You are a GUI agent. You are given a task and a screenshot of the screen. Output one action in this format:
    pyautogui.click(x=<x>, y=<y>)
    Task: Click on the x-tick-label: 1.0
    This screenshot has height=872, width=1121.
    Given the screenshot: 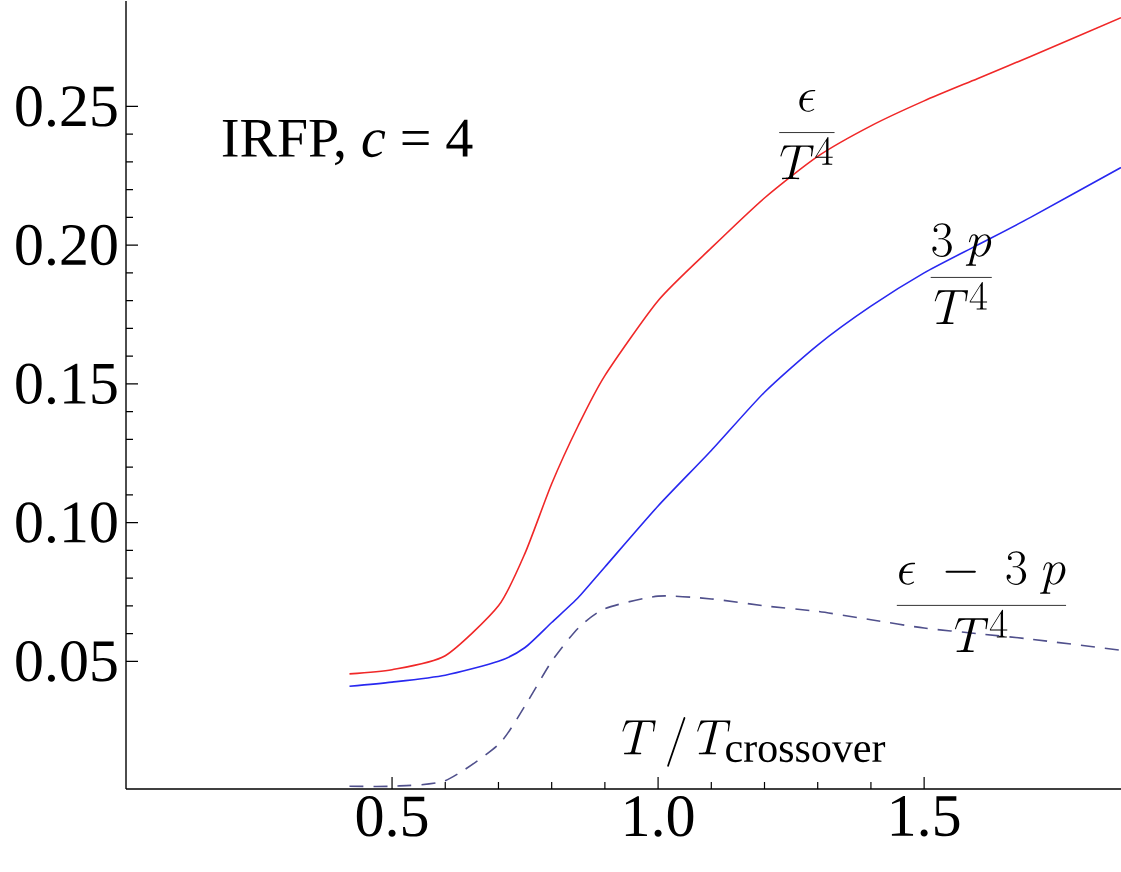 What is the action you would take?
    pyautogui.click(x=659, y=816)
    